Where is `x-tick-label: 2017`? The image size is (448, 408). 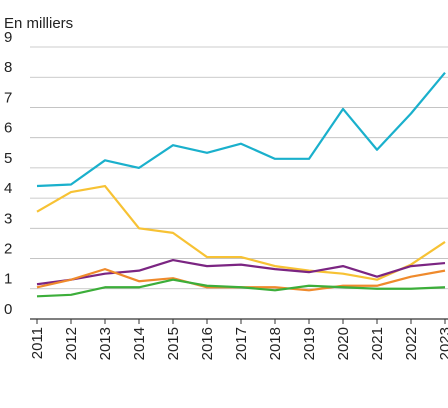 x-tick-label: 2017 is located at coordinates (241, 343).